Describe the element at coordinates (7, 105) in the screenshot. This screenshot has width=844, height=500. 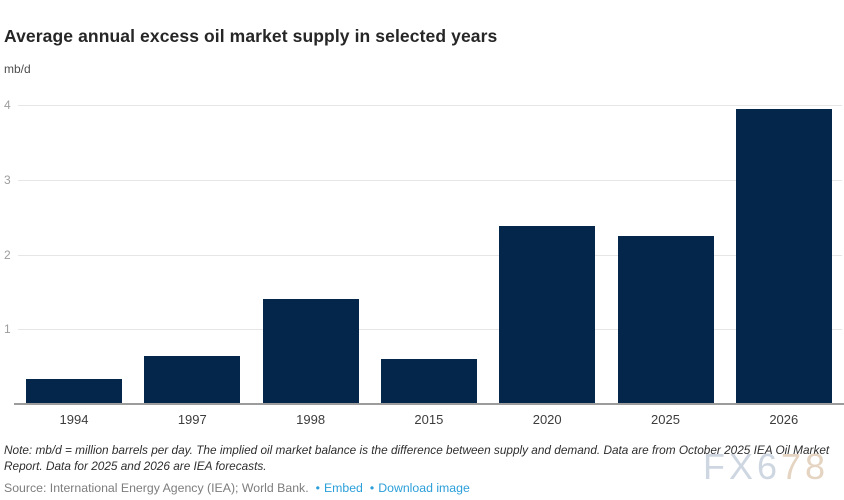
I see `y-axis-tick-label-4: 4` at that location.